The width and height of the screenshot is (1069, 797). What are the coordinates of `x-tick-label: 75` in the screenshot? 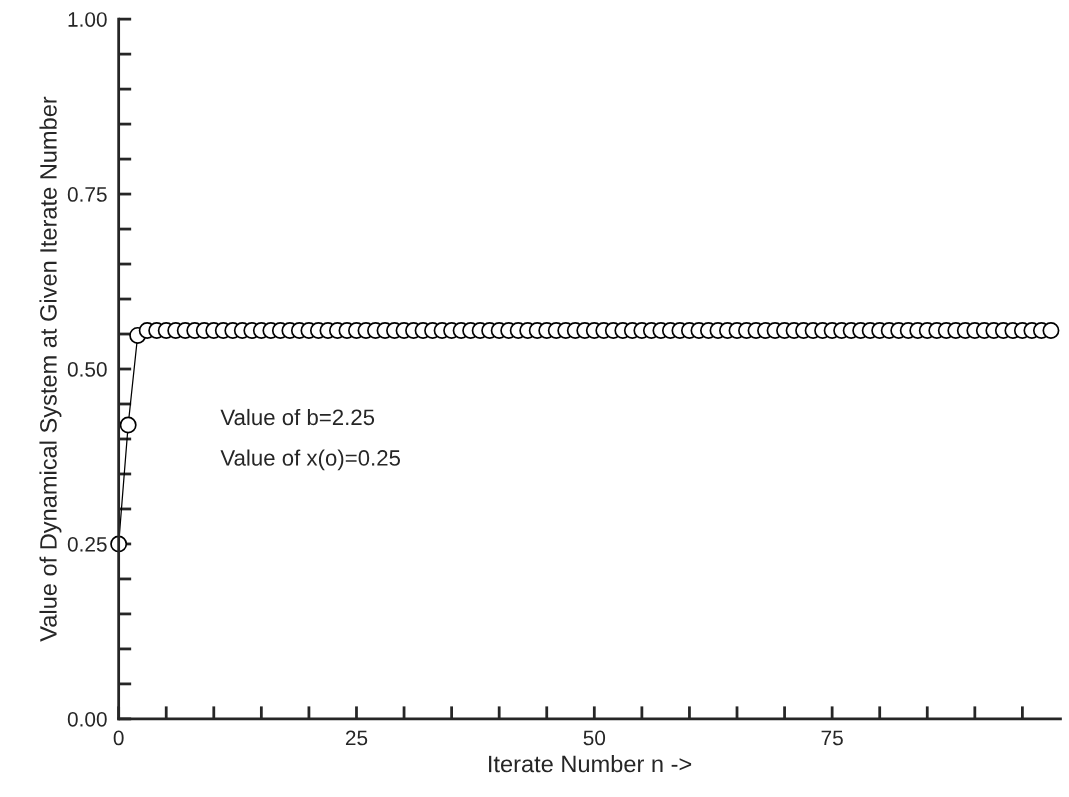 It's located at (832, 738).